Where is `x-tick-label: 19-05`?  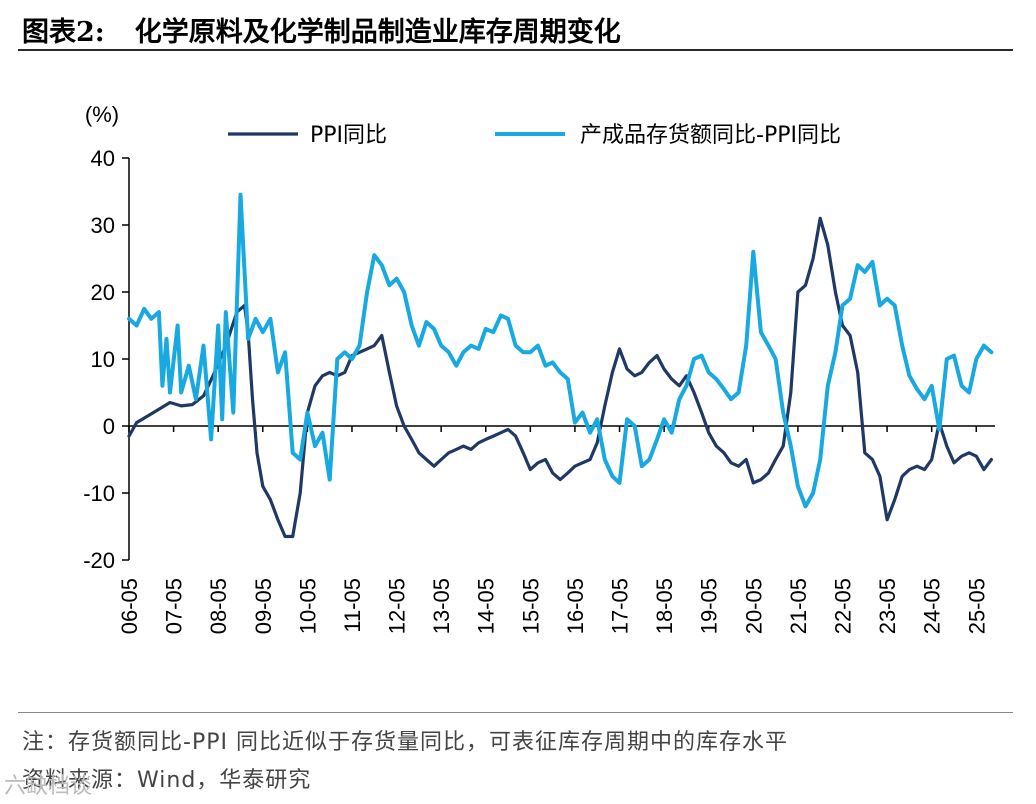 x-tick-label: 19-05 is located at coordinates (709, 606).